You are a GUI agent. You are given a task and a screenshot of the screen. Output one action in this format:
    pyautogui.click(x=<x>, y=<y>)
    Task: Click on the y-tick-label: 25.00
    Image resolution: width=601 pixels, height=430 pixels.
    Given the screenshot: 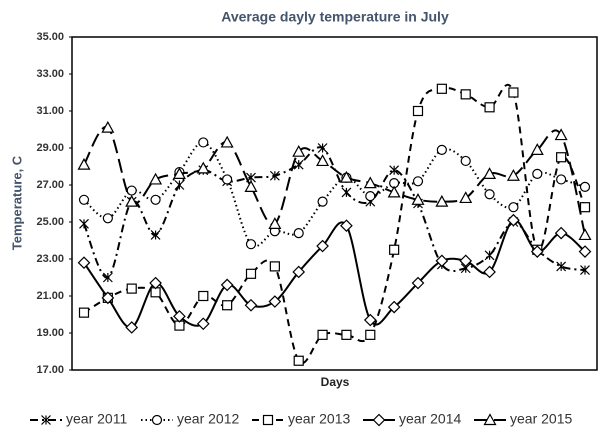 What is the action you would take?
    pyautogui.click(x=50, y=222)
    